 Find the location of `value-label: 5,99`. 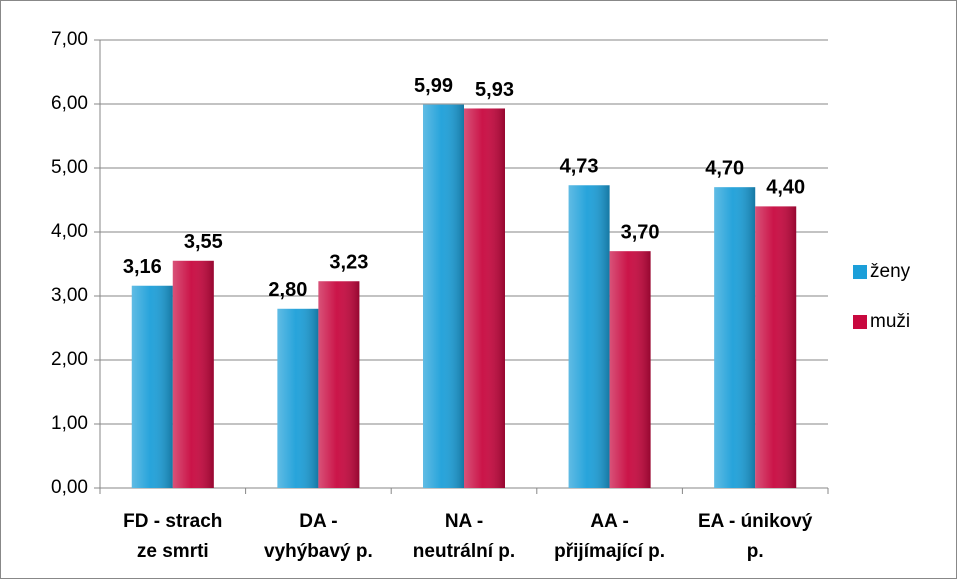

value-label: 5,99 is located at coordinates (433, 86).